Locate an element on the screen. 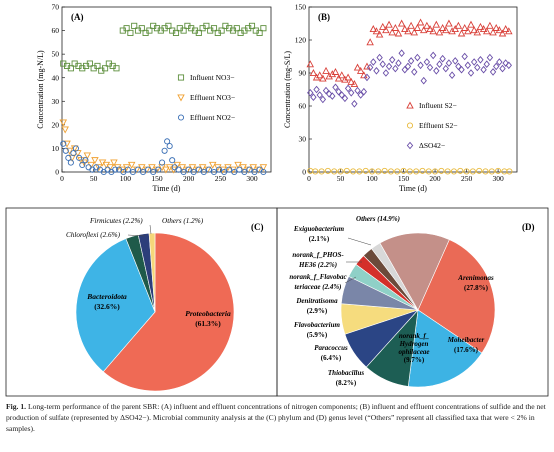  x-axis-label: Time (d) is located at coordinates (413, 188).